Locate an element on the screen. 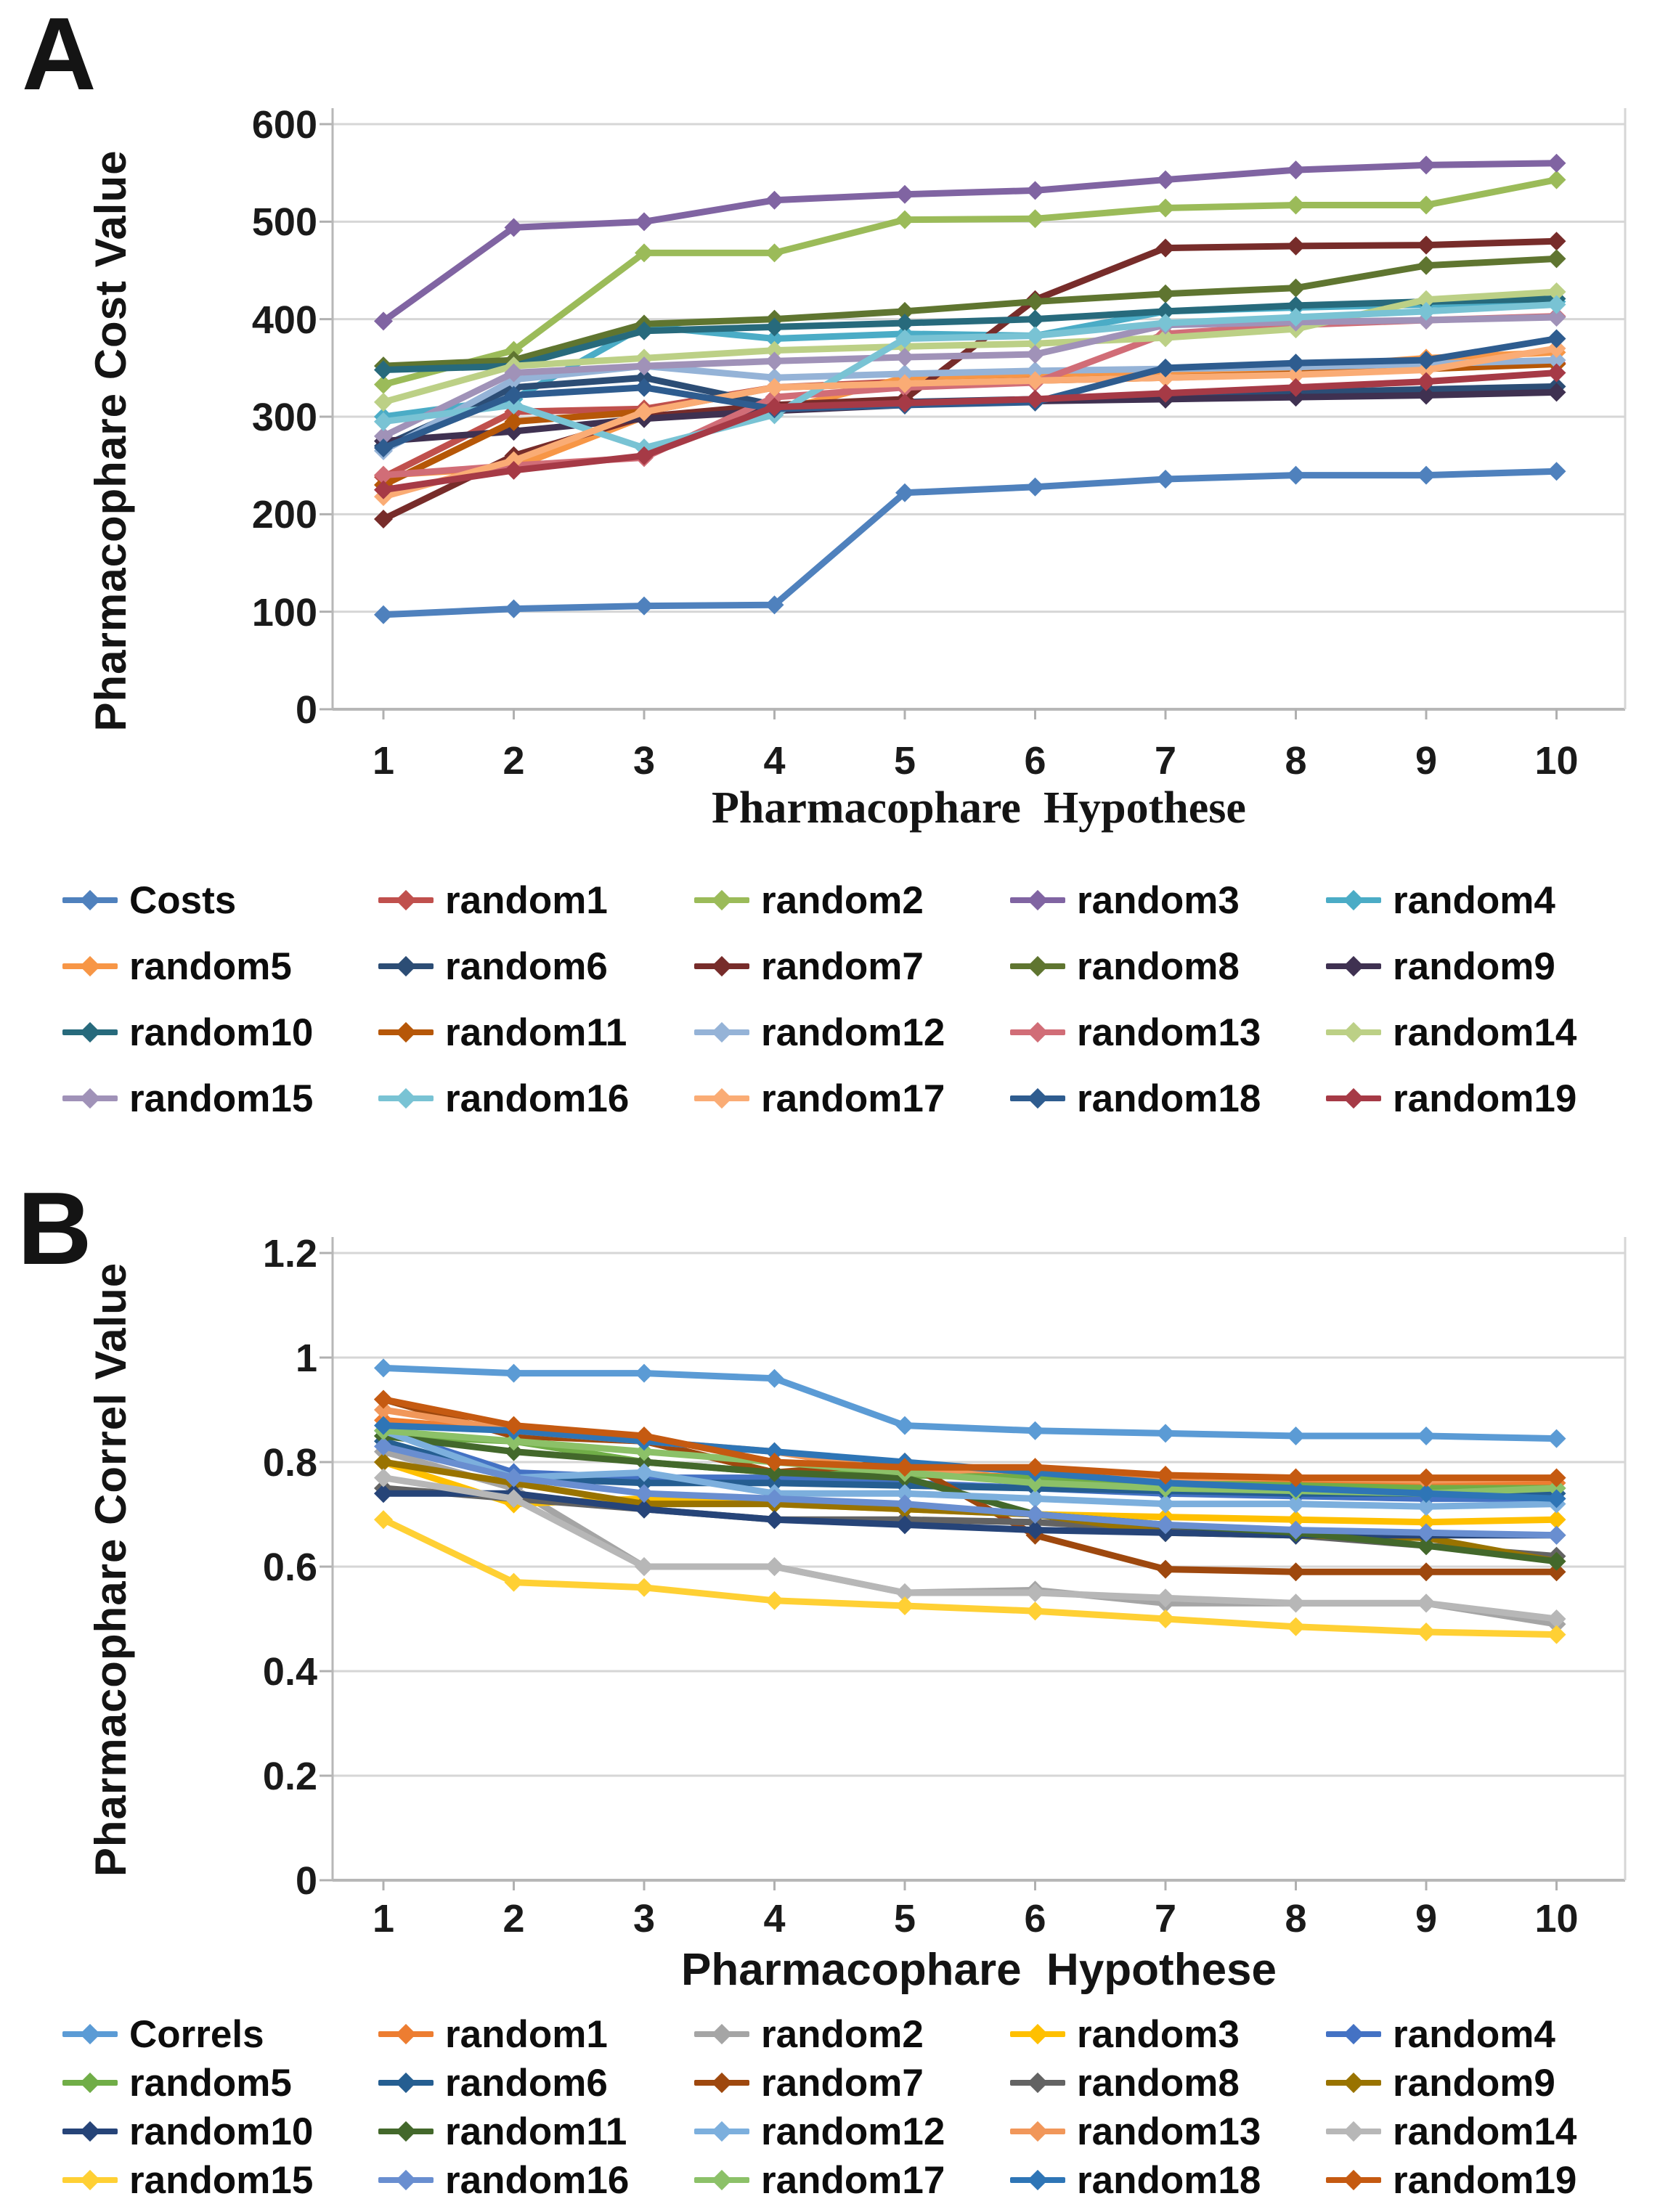 Image resolution: width=1660 pixels, height=2212 pixels. x-tick-label: 1 is located at coordinates (383, 761).